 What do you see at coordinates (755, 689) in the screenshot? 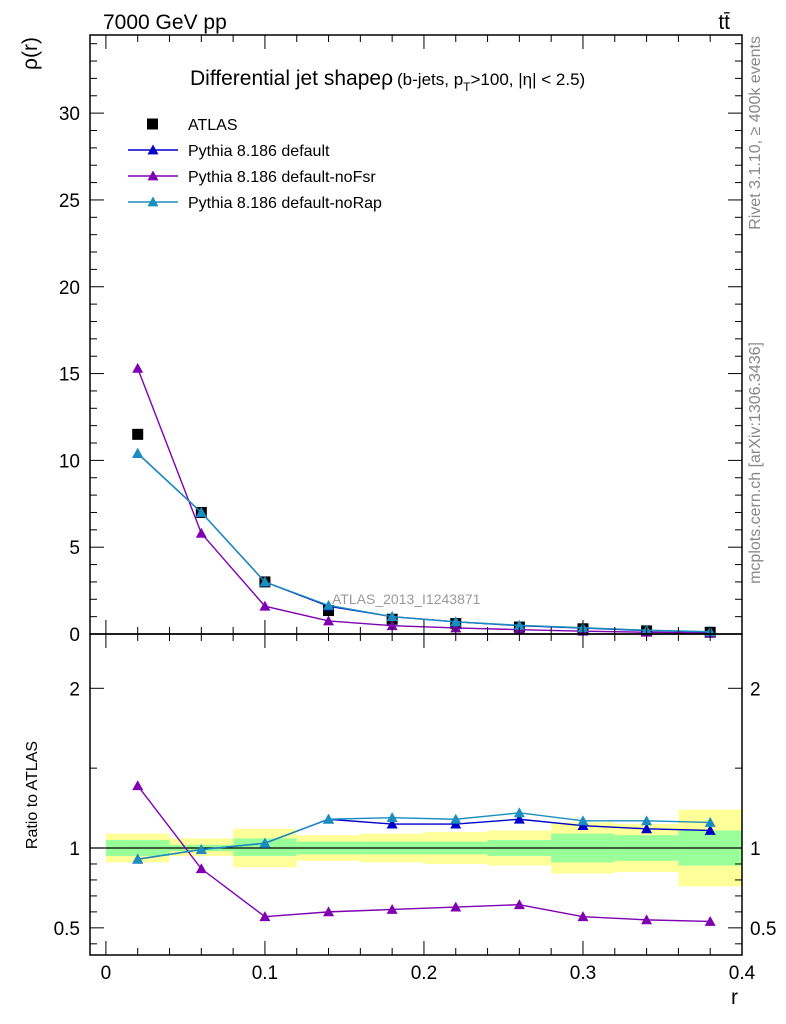
I see `ratio-y-tick-label-right: 2` at bounding box center [755, 689].